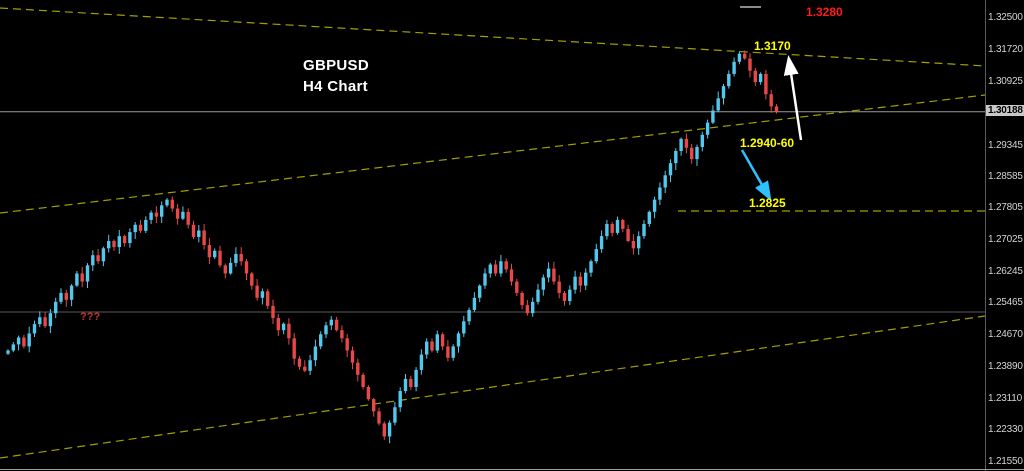  I want to click on symbol-label: GBPUSD, so click(336, 65).